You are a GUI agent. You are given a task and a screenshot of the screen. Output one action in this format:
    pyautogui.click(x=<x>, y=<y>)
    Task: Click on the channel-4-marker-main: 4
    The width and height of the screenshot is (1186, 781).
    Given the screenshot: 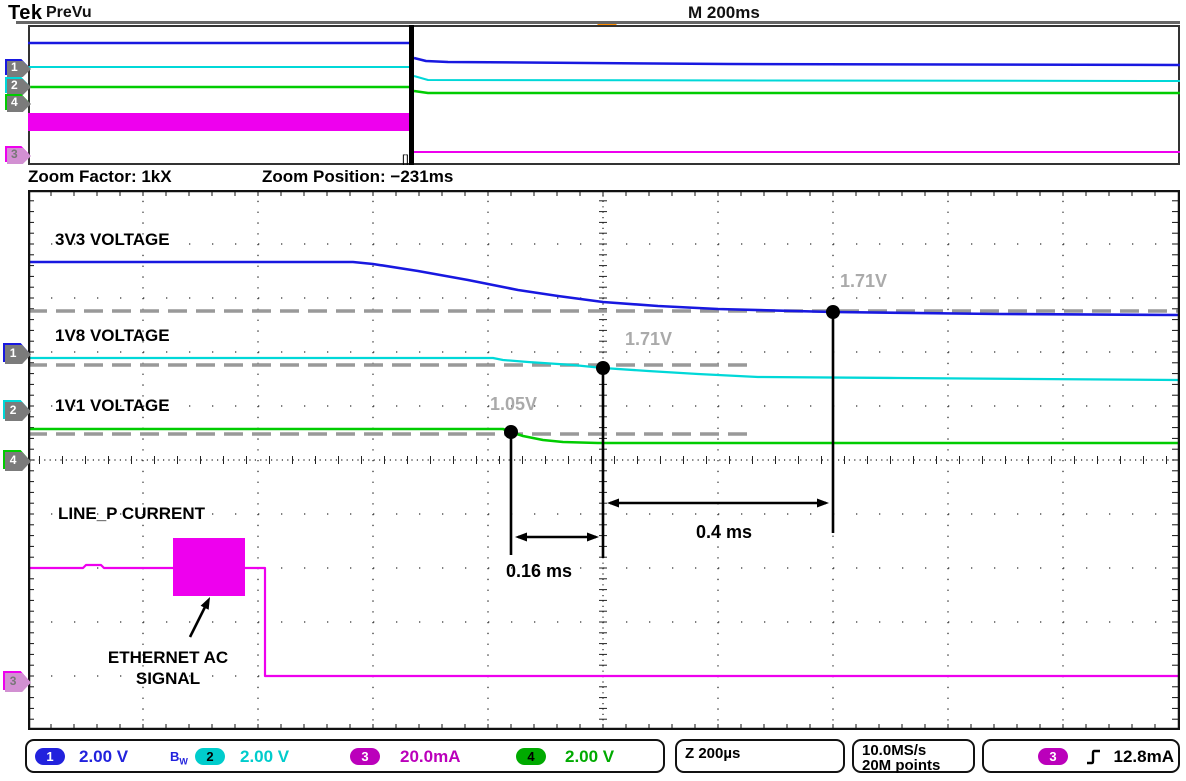 What is the action you would take?
    pyautogui.click(x=17, y=460)
    